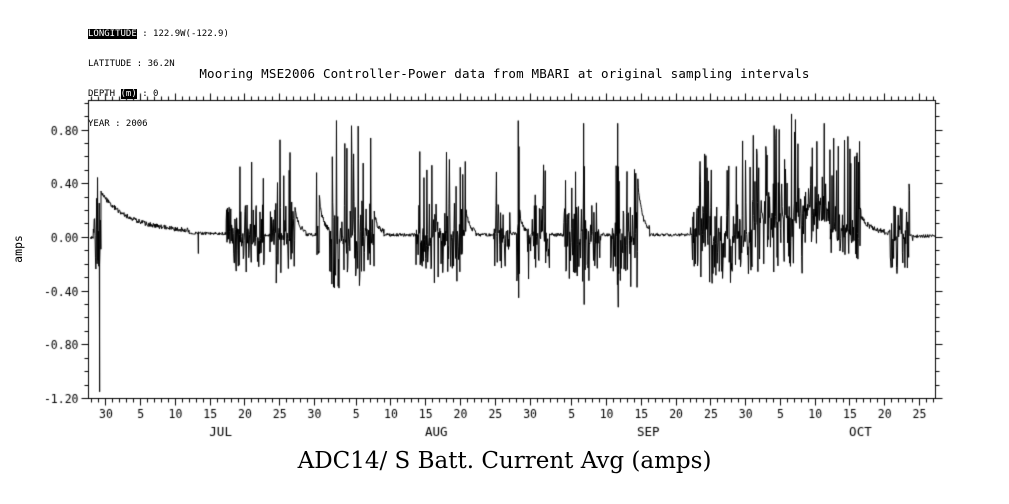 Image resolution: width=1009 pixels, height=504 pixels. I want to click on meta-longitude-value: : 122.9W(-122.9), so click(182, 34).